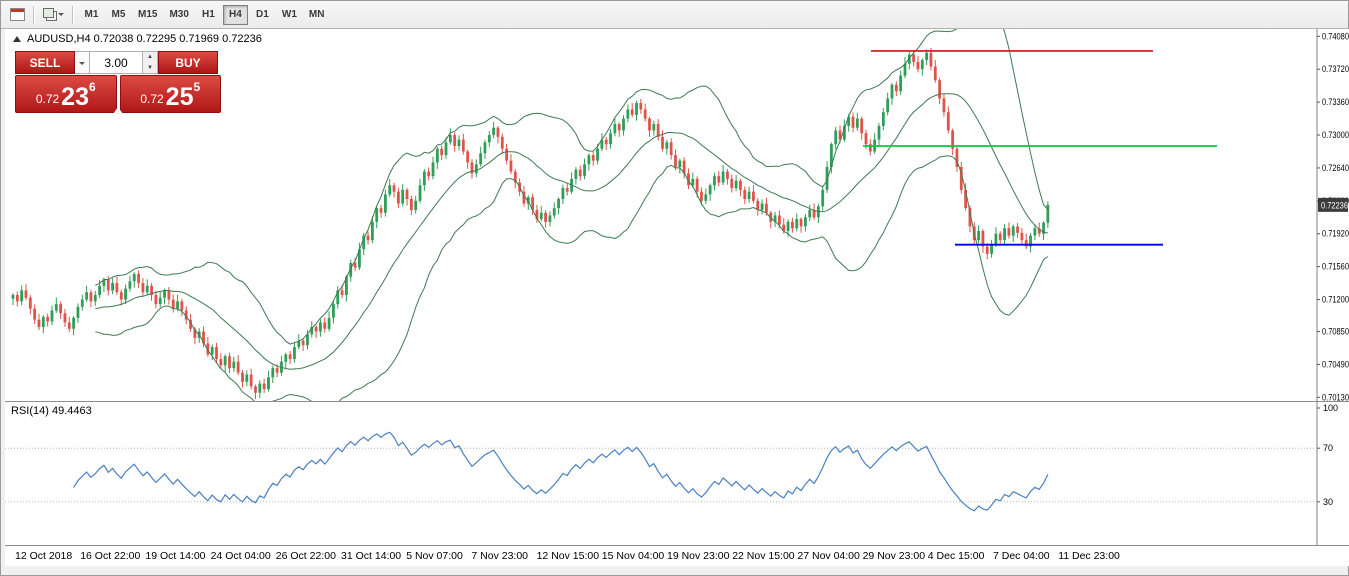 The height and width of the screenshot is (576, 1349). Describe the element at coordinates (828, 556) in the screenshot. I see `time-label: 27 Nov 04:00` at that location.